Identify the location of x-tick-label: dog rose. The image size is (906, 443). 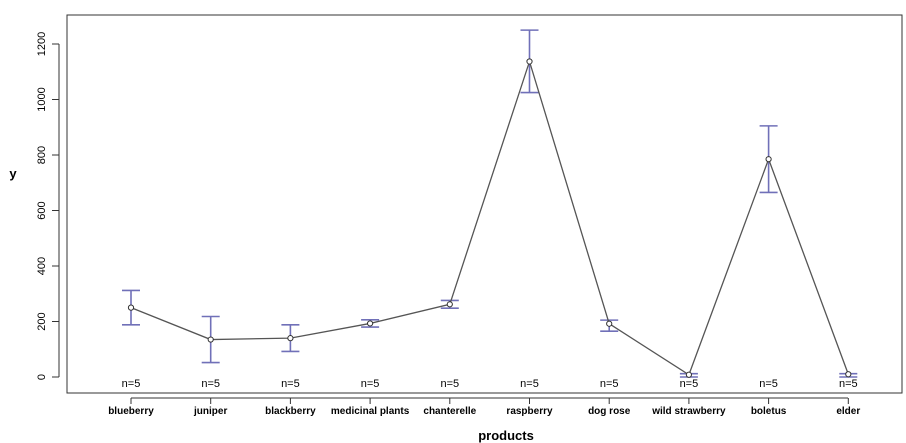
(609, 411).